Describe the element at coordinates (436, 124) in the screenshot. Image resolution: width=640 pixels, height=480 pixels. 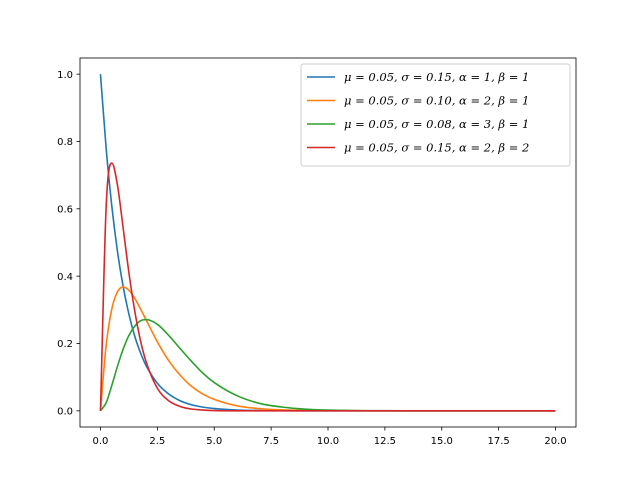
I see `legend-label-3: μ = 0.05, σ = 0.08, α = 3, β = 1` at that location.